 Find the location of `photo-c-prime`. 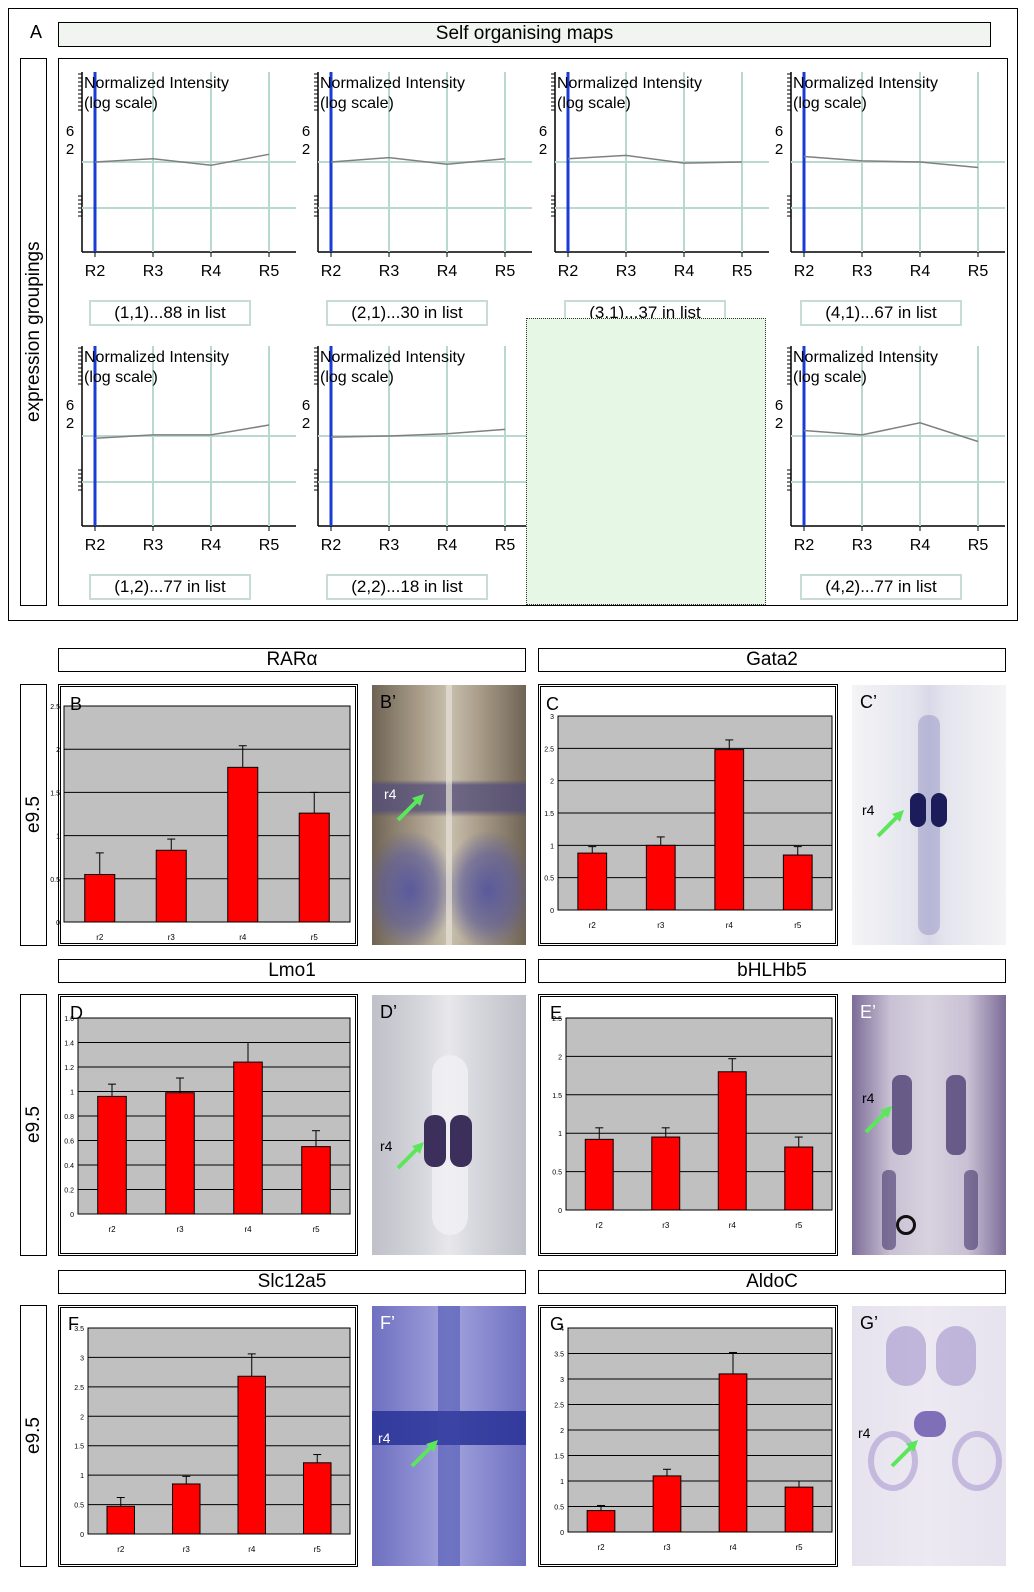

photo-c-prime is located at coordinates (929, 815).